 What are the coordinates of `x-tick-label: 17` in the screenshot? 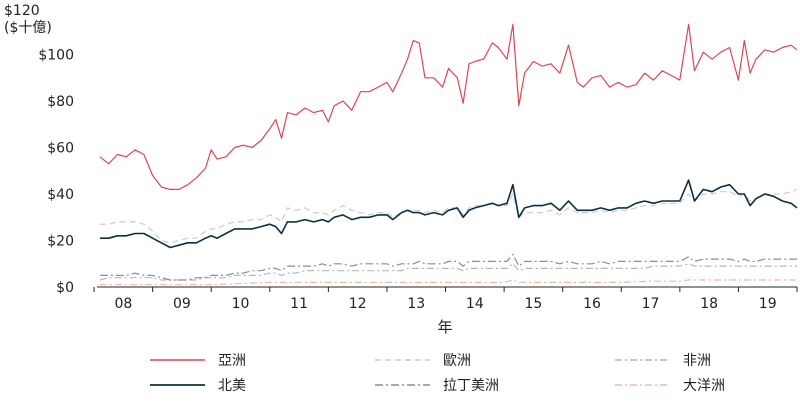 It's located at (651, 304).